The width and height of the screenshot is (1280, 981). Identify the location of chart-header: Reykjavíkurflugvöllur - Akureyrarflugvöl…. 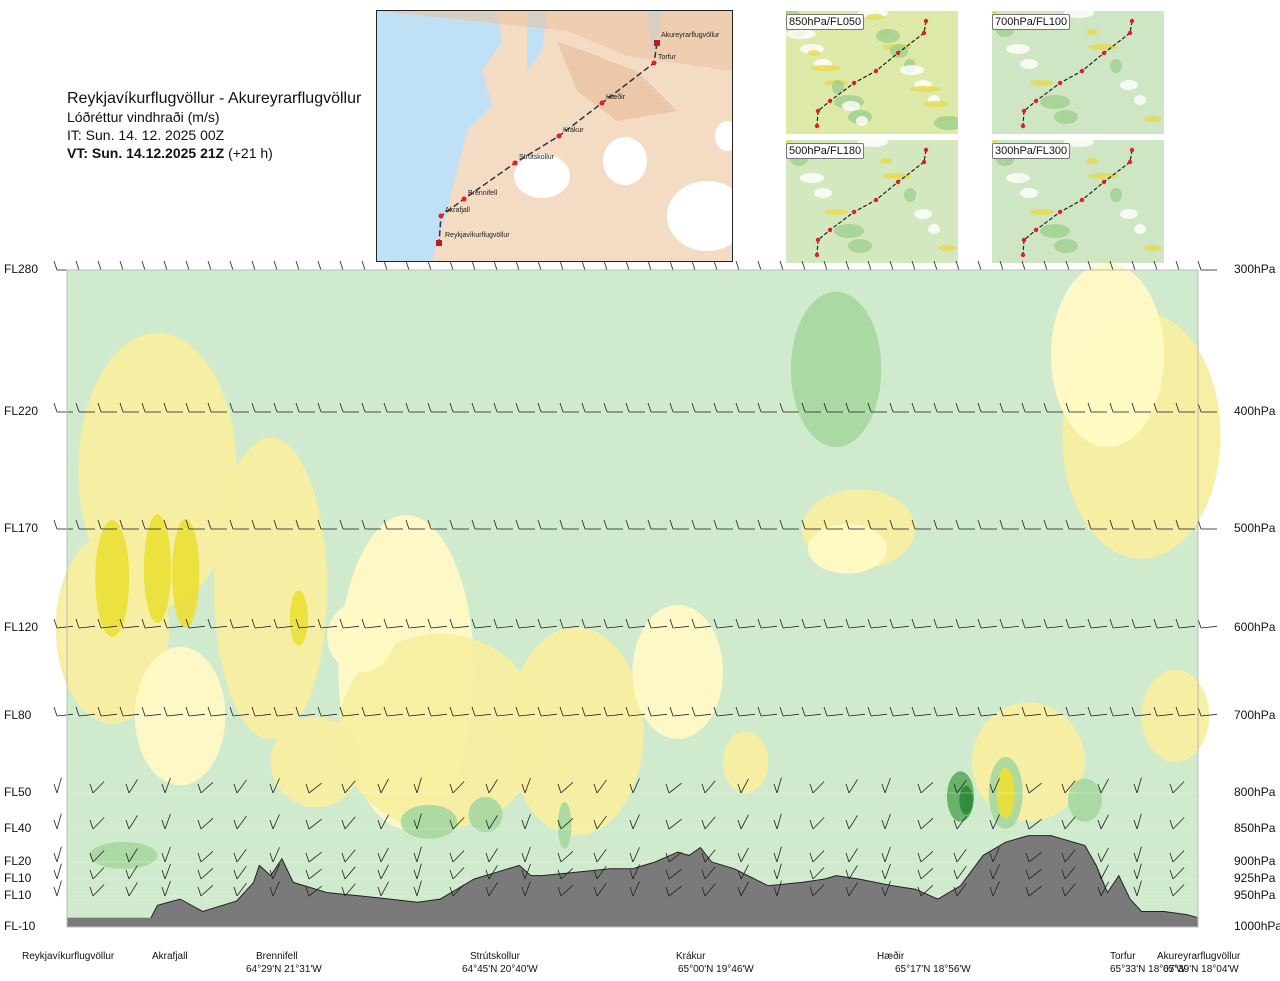
(214, 126).